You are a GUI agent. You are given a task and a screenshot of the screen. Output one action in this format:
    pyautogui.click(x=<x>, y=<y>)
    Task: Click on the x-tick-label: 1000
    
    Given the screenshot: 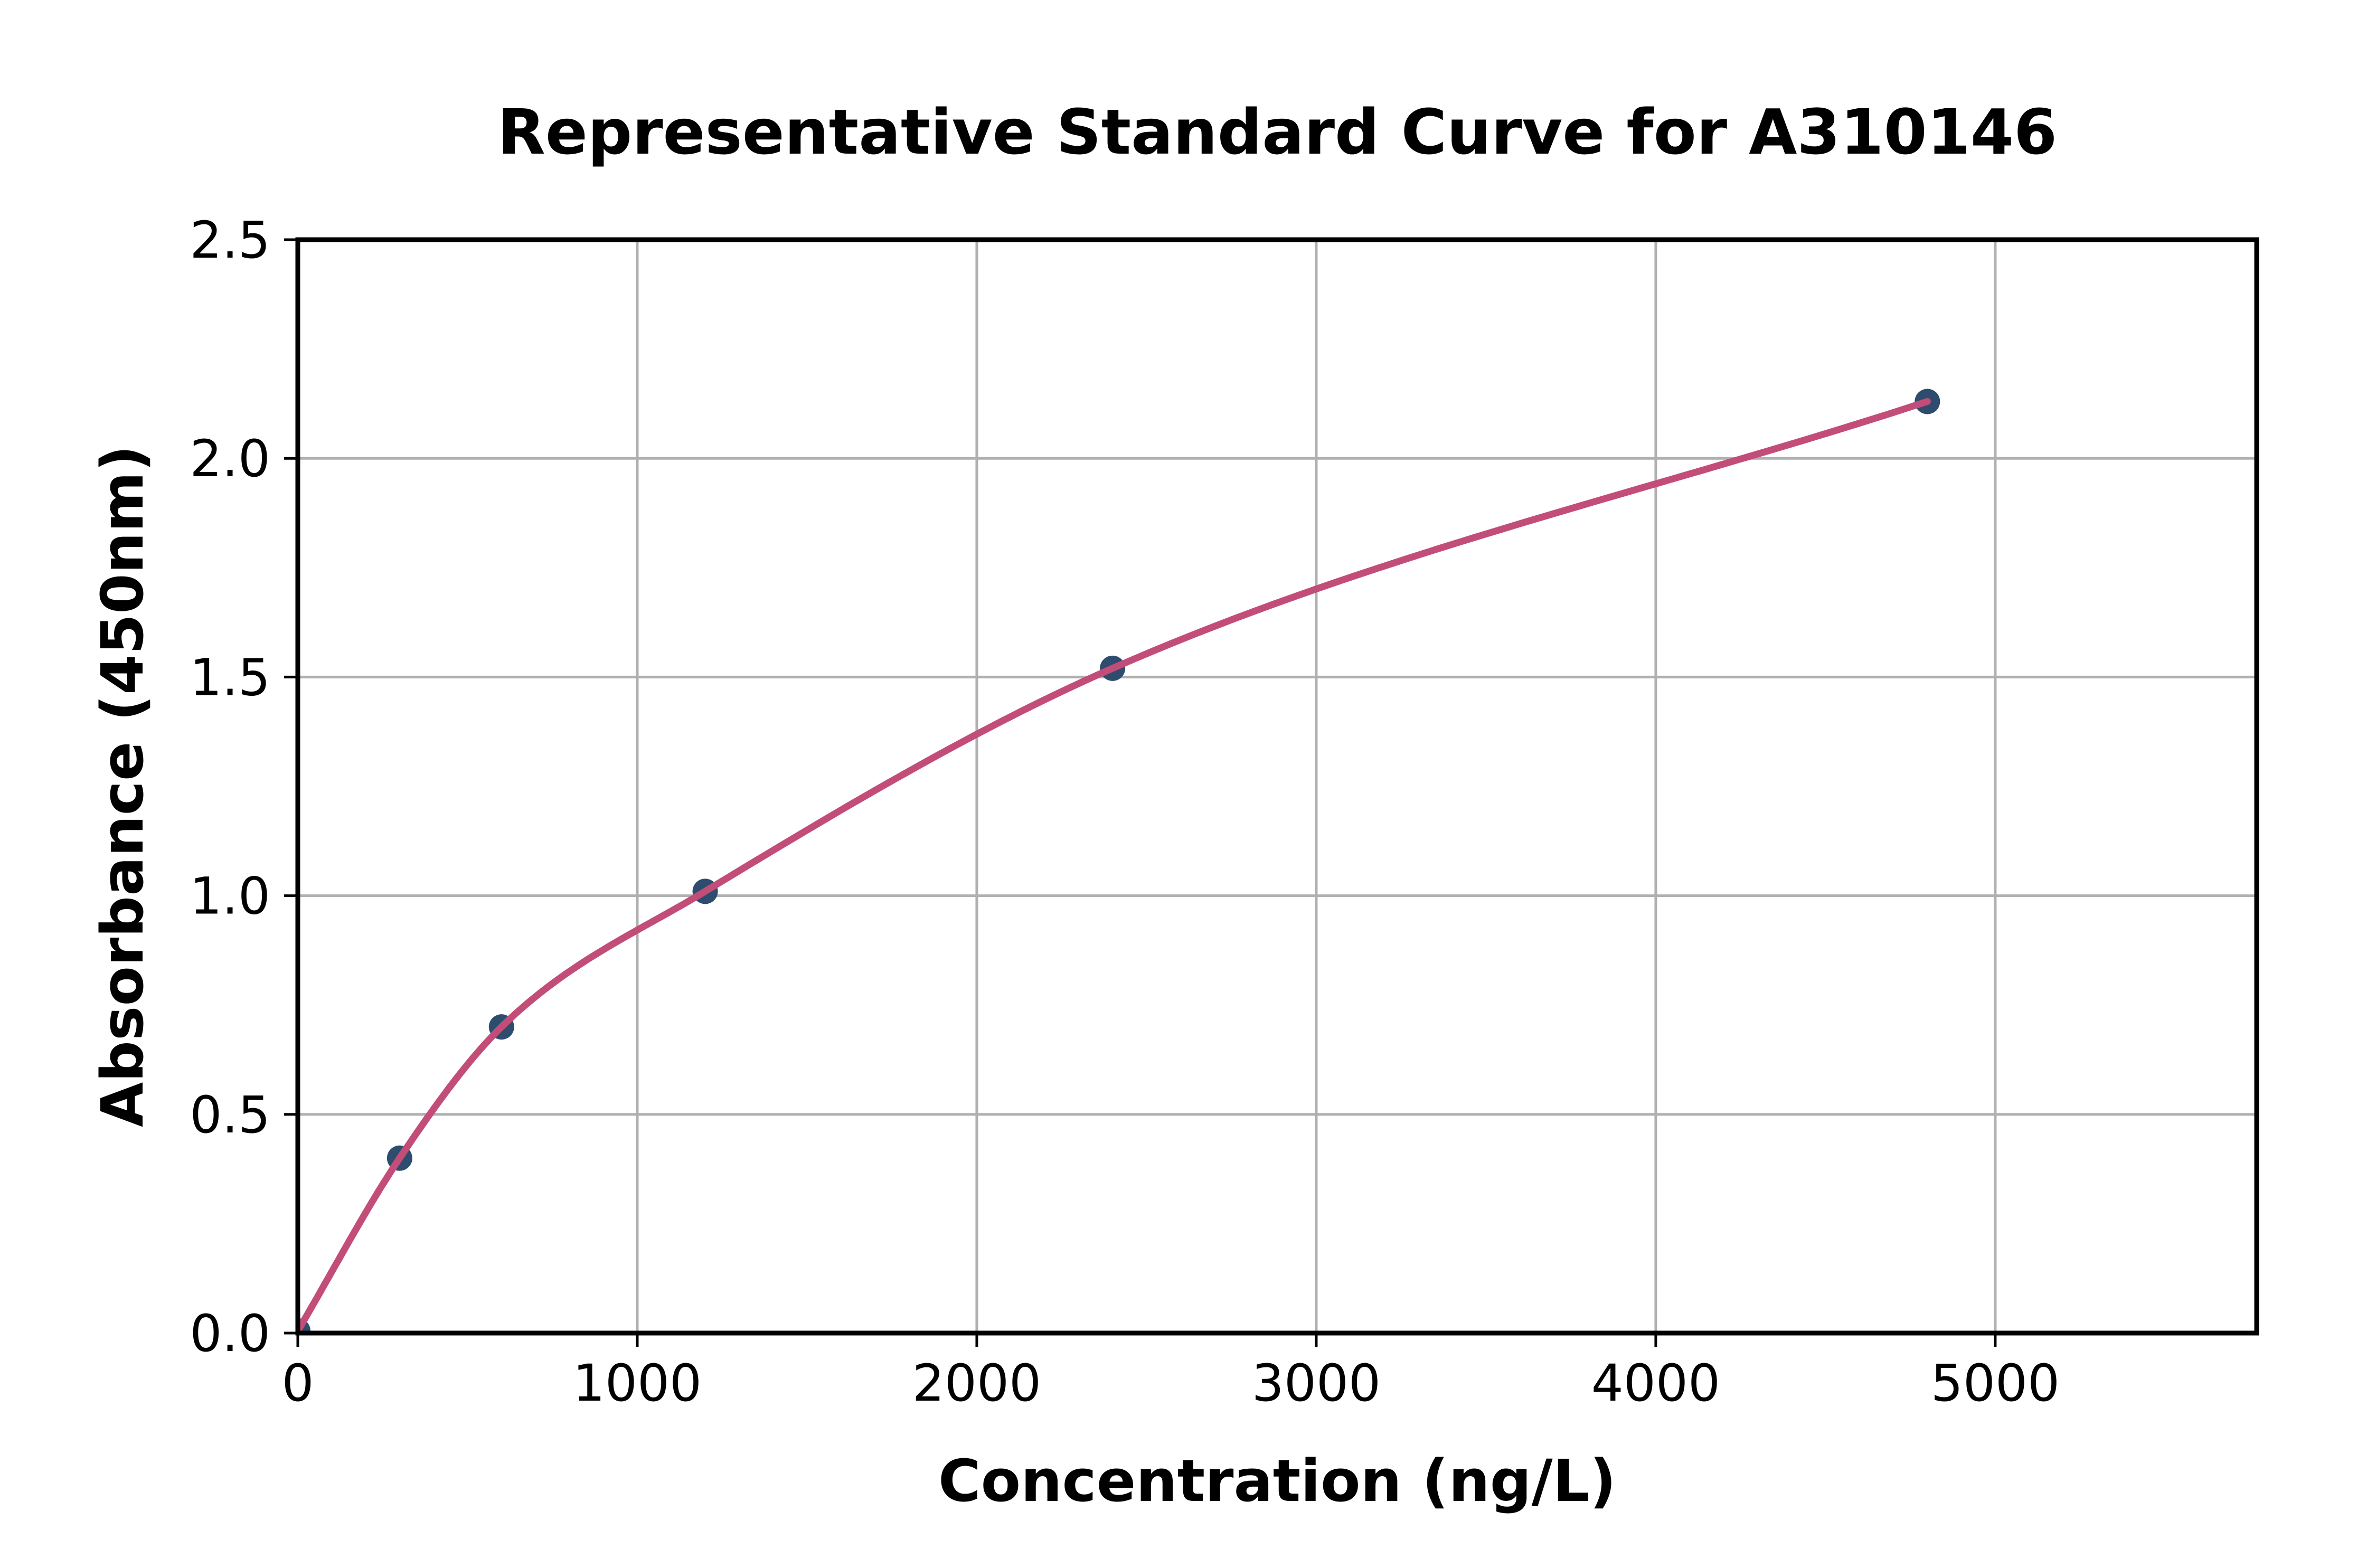 What is the action you would take?
    pyautogui.click(x=638, y=1384)
    